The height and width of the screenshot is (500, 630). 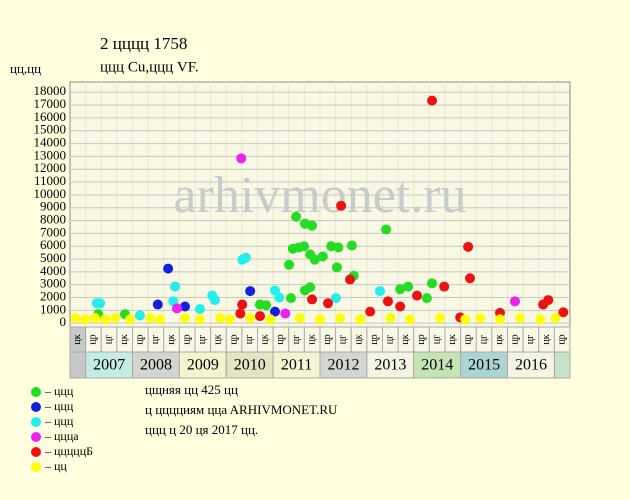 I want to click on year-label: 2015, so click(x=484, y=365).